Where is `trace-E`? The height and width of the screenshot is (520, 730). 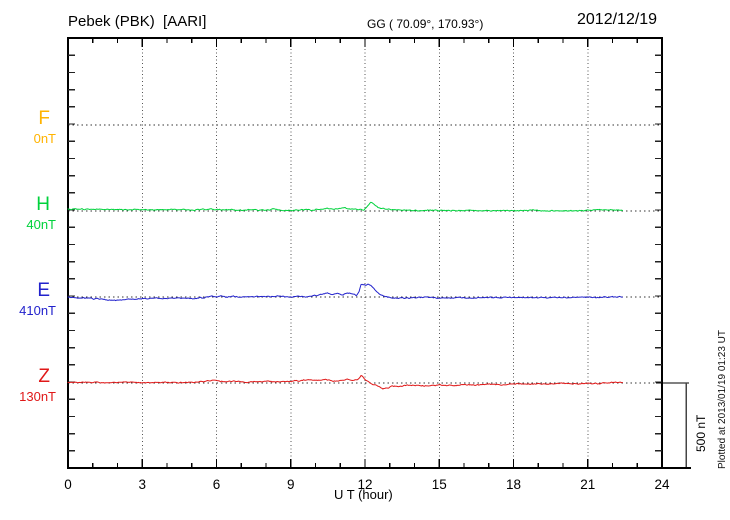
trace-E is located at coordinates (345, 292).